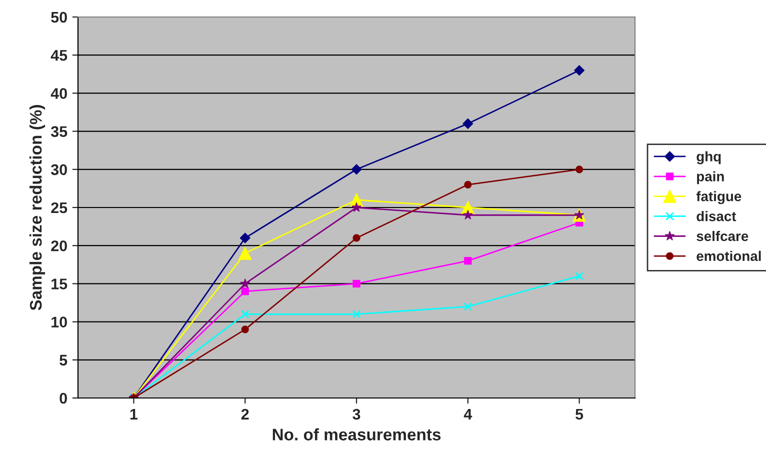  I want to click on y-tick-label: 35, so click(59, 132).